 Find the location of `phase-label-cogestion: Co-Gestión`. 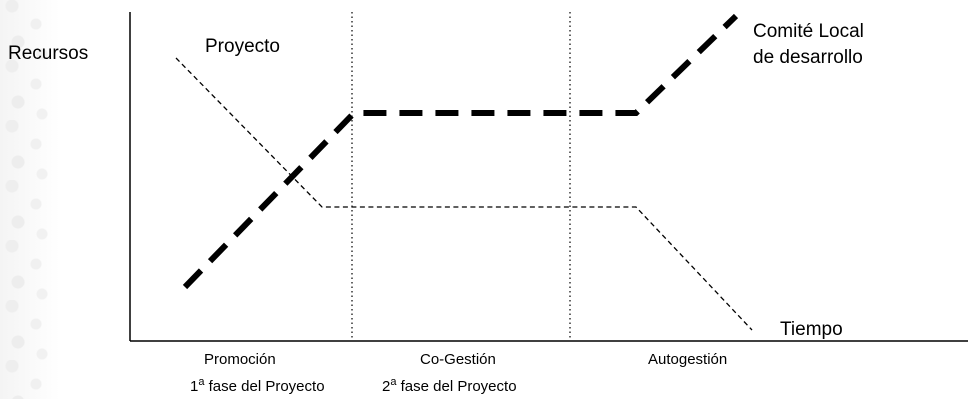

phase-label-cogestion: Co-Gestión is located at coordinates (458, 359).